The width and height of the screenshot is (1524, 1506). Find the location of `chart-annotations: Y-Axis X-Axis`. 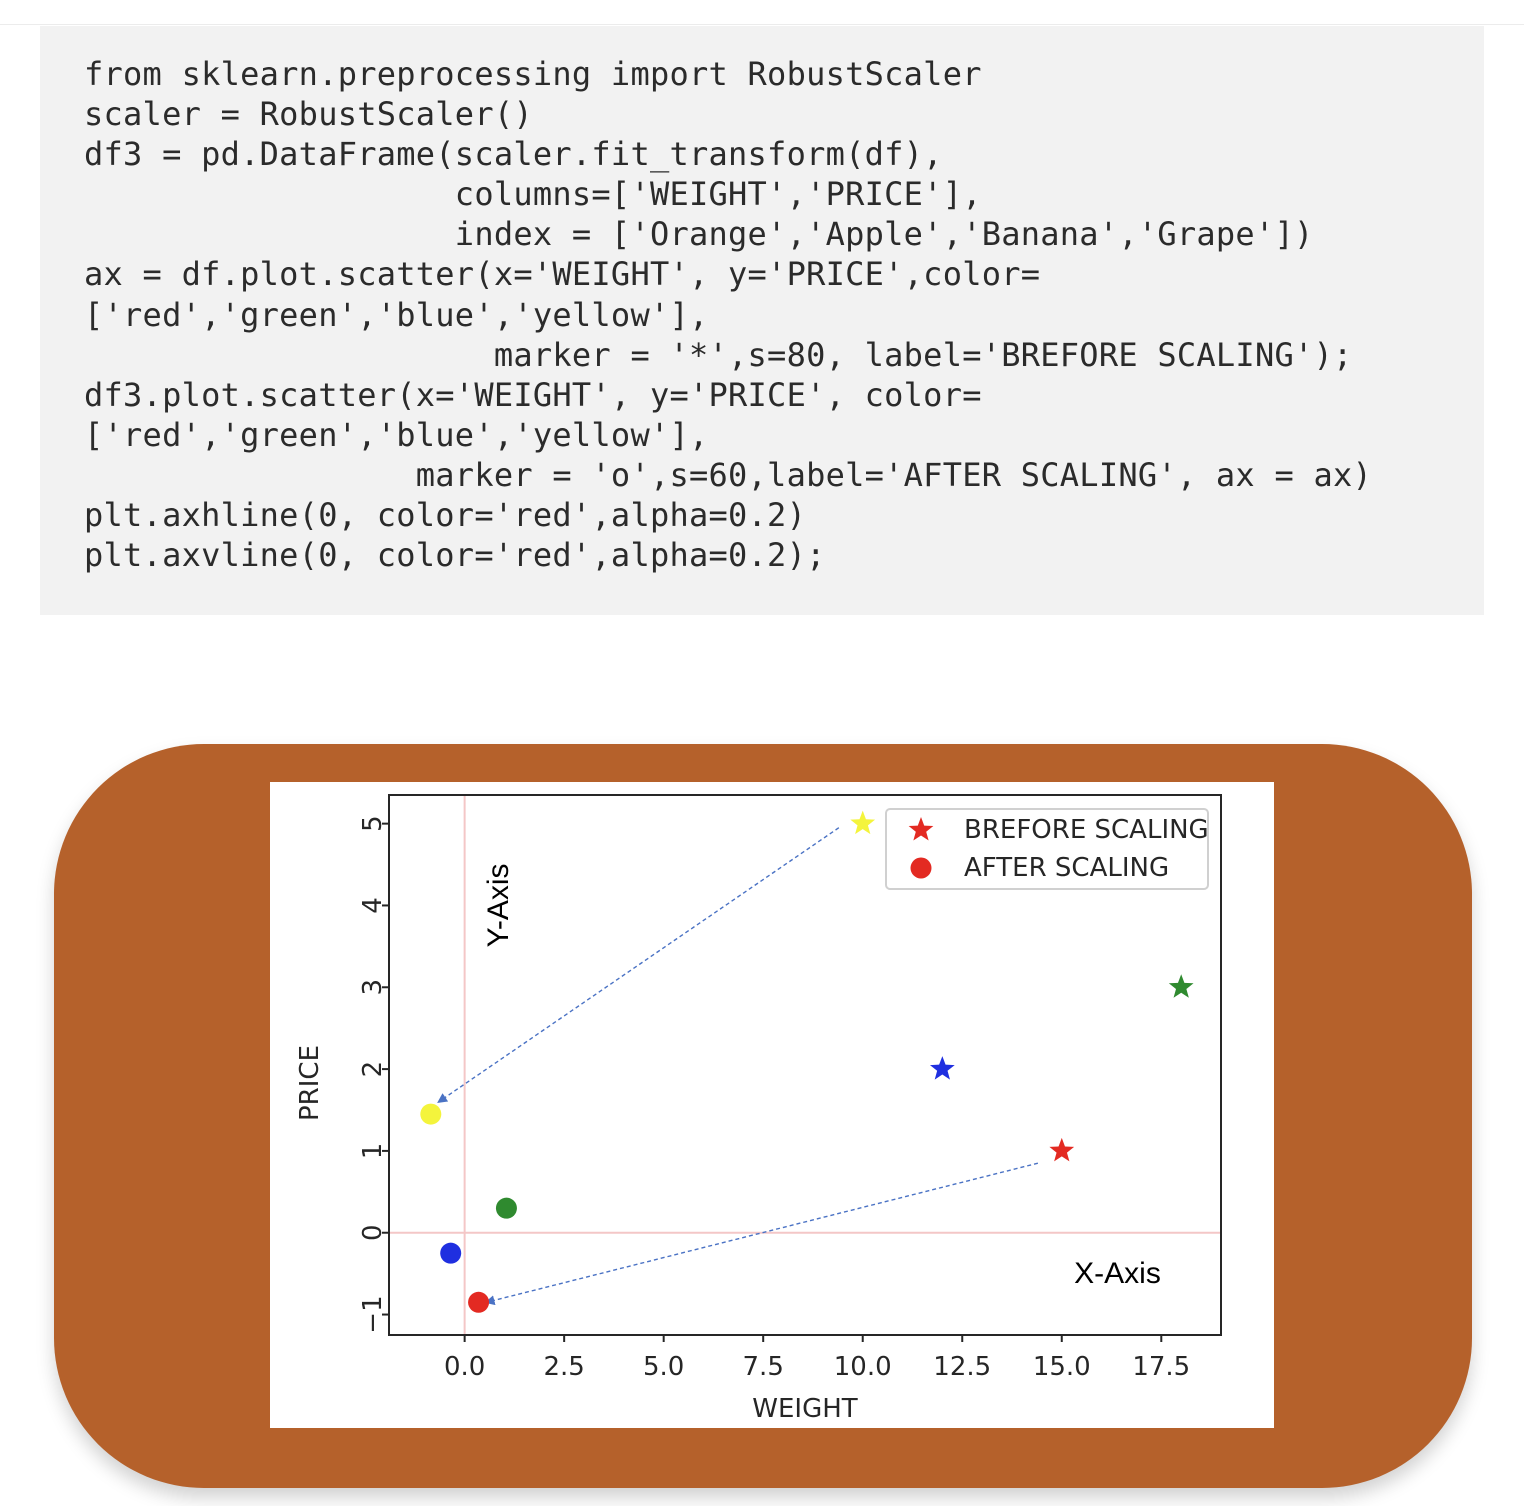

chart-annotations: Y-Axis X-Axis is located at coordinates (821, 1076).